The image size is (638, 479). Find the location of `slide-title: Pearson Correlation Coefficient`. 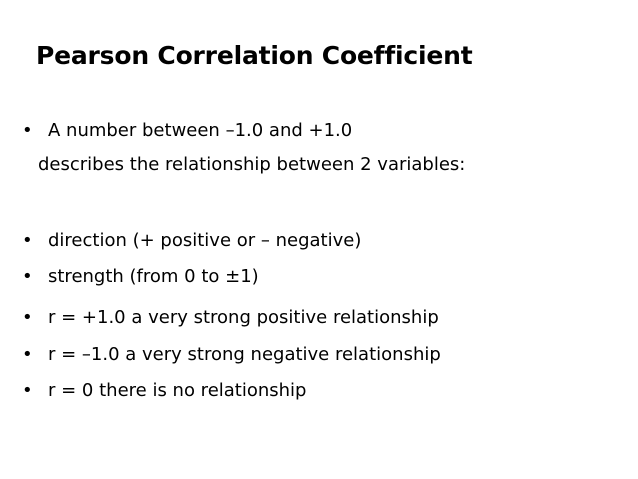

slide-title: Pearson Correlation Coefficient is located at coordinates (254, 55).